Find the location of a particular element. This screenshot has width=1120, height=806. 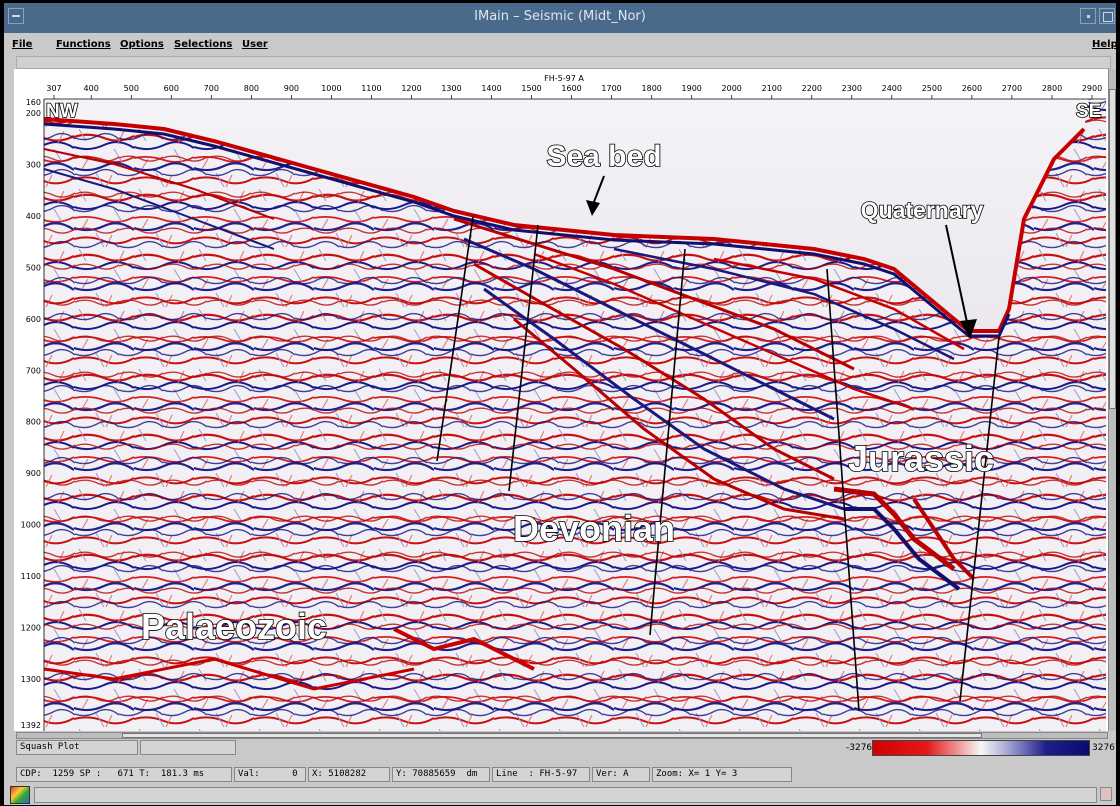

se-label: SE is located at coordinates (1088, 111).